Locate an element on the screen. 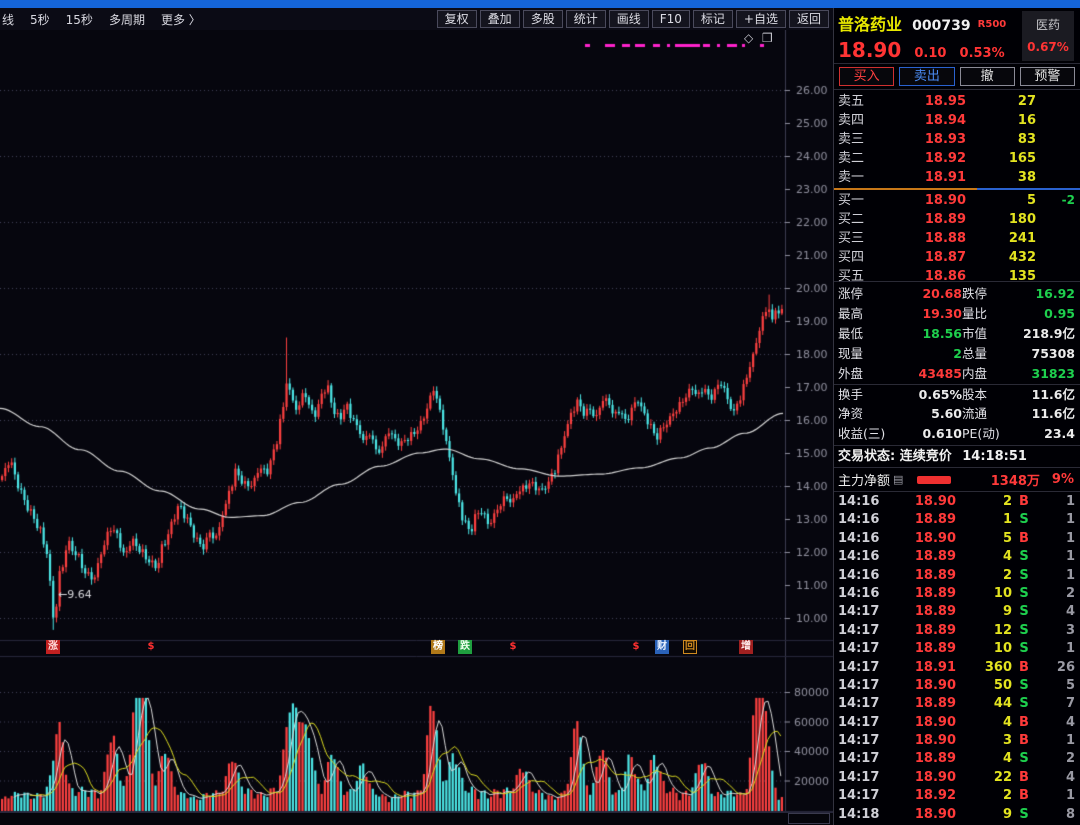 The height and width of the screenshot is (825, 1080). event-badge-跌: 跌 is located at coordinates (465, 647).